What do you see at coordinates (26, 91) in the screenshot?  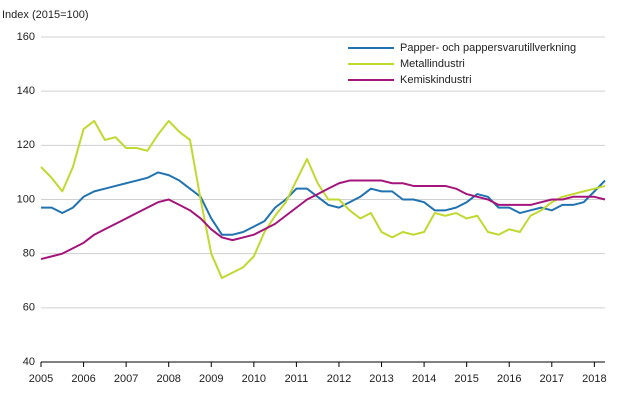 I see `y-tick-label: 140` at bounding box center [26, 91].